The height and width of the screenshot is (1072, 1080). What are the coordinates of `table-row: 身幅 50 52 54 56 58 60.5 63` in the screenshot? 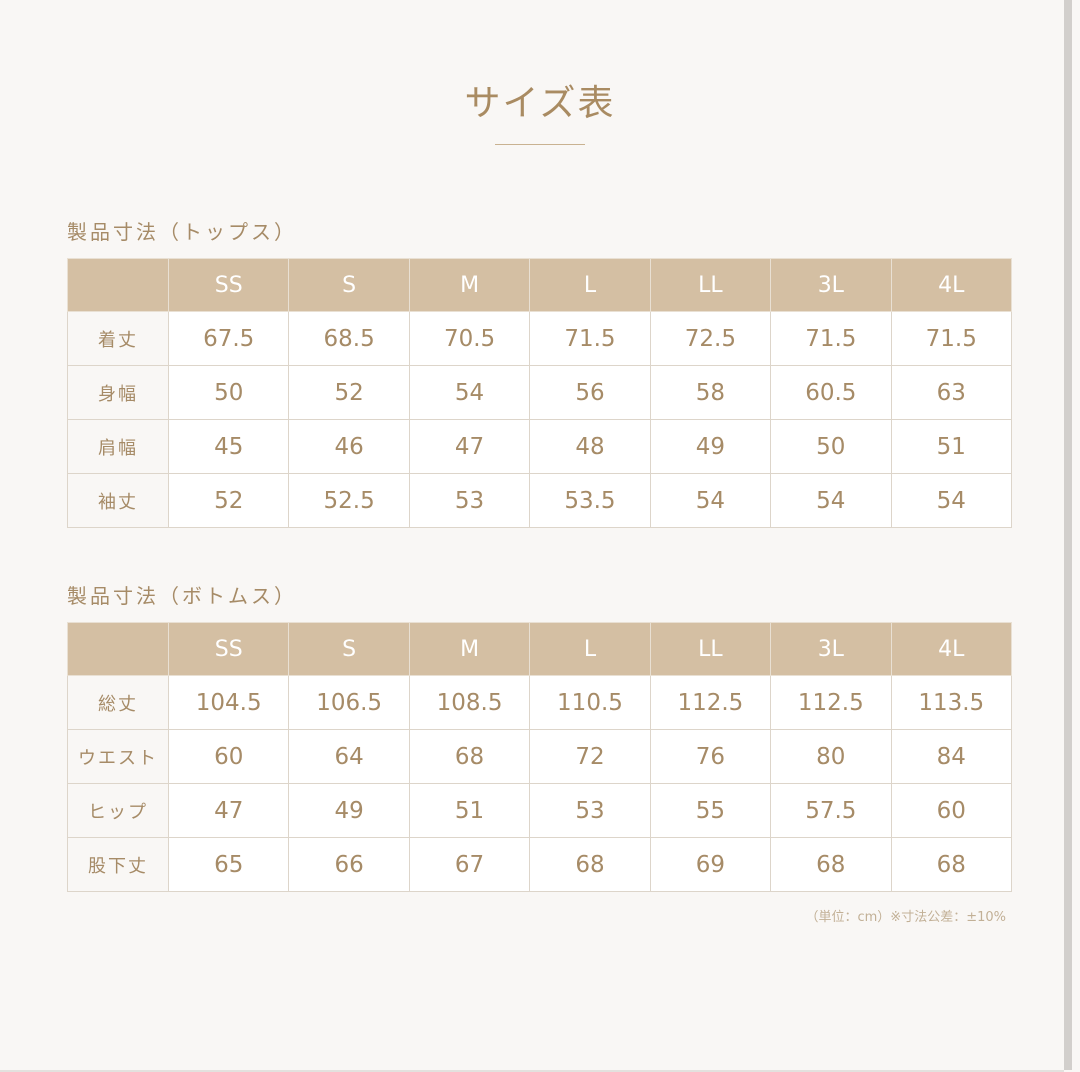 It's located at (540, 392).